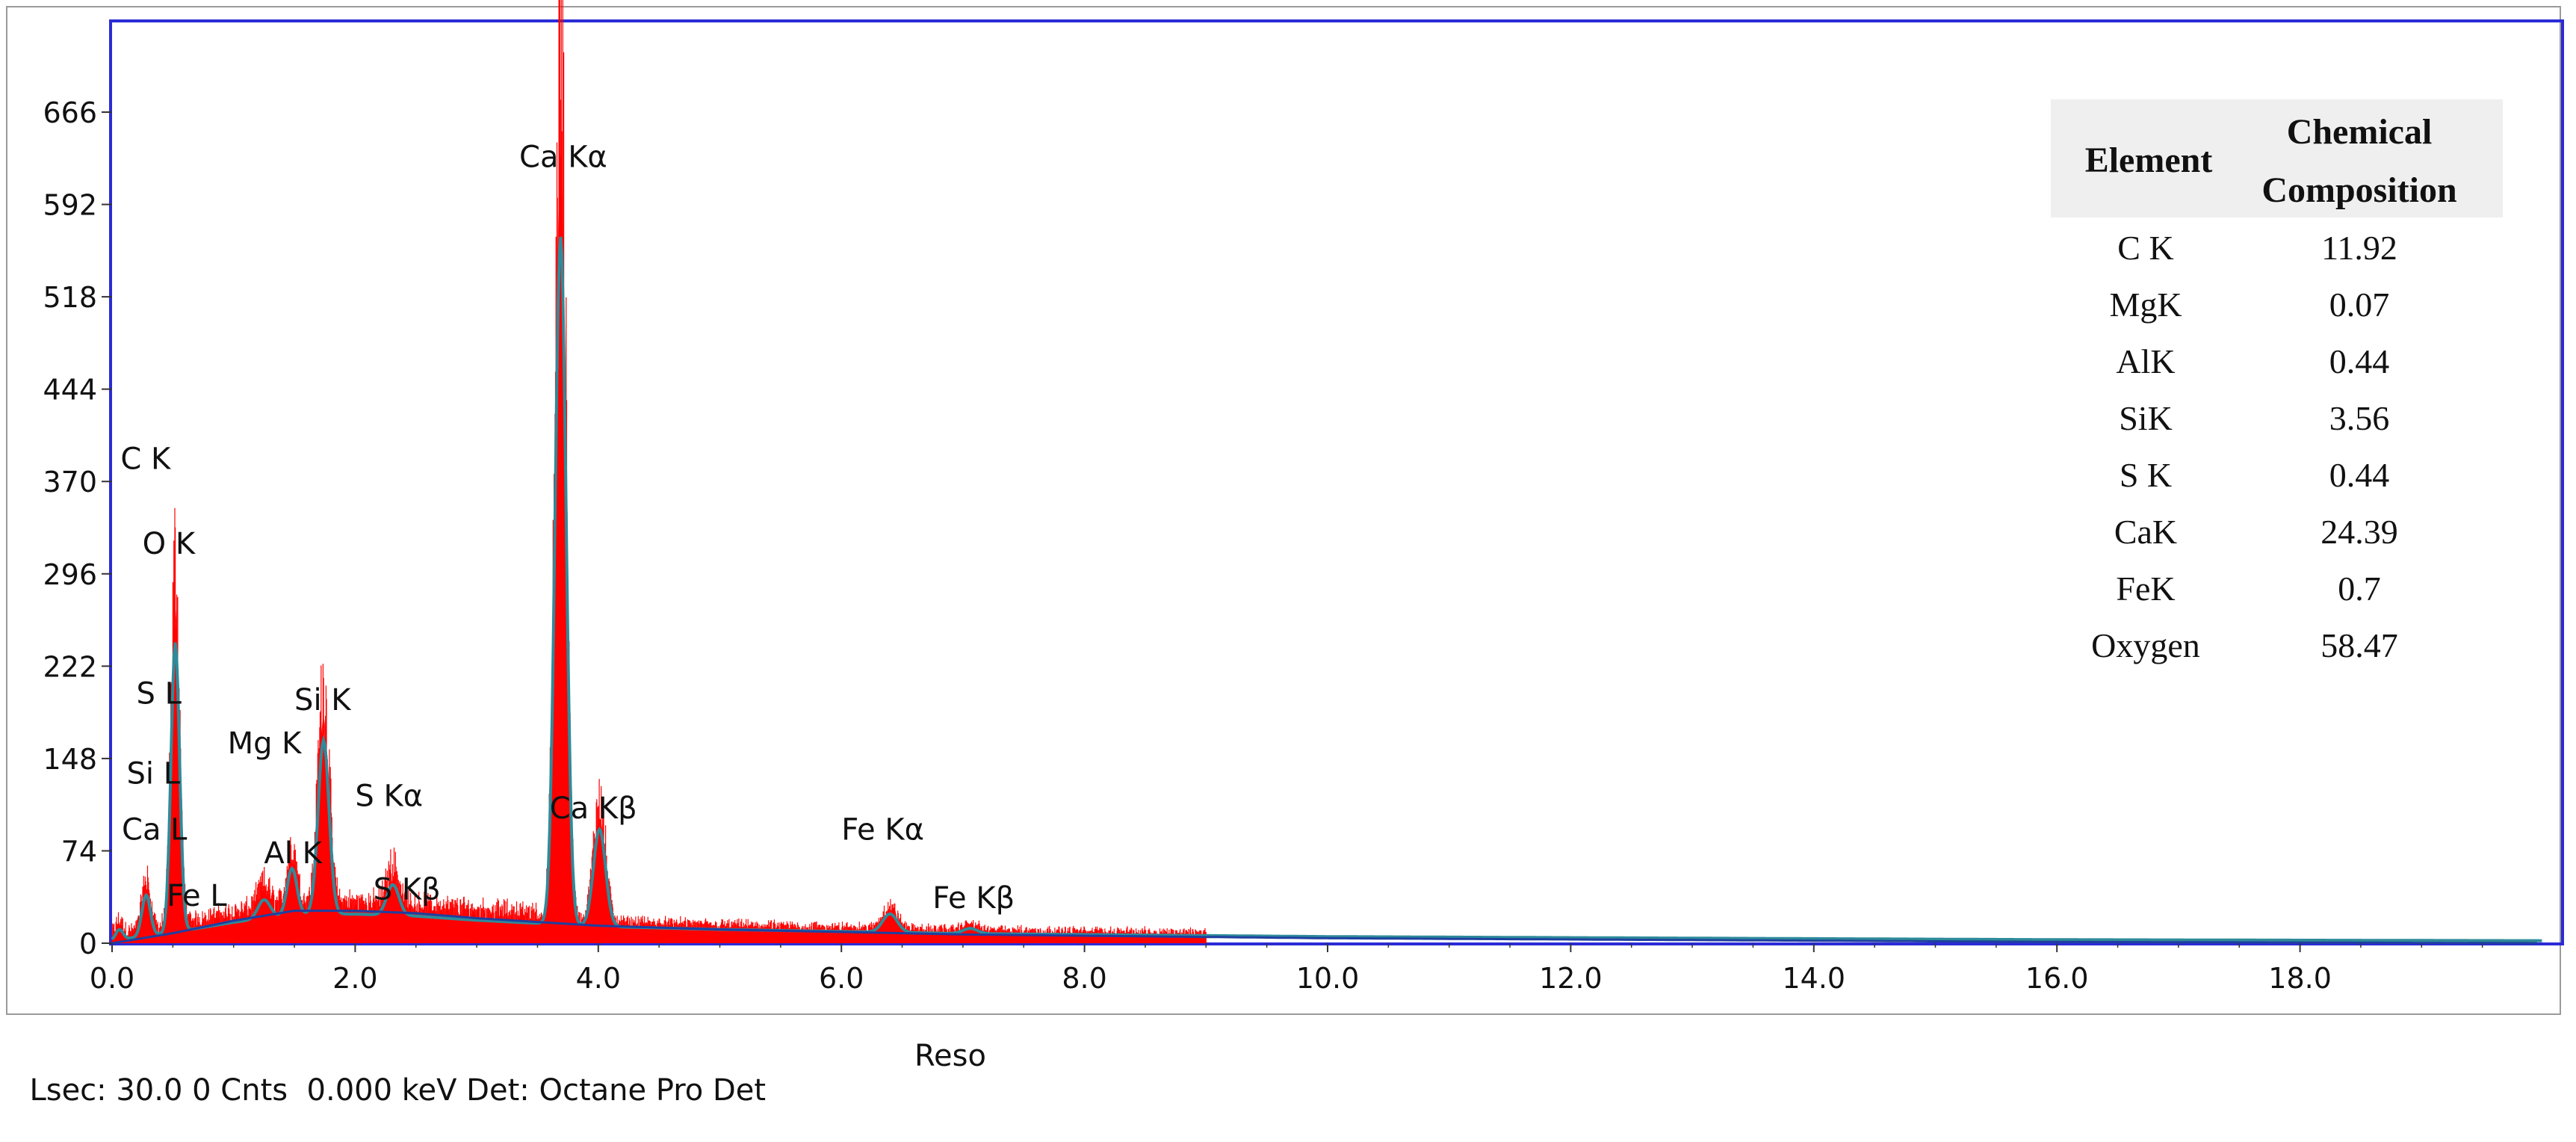 This screenshot has width=2576, height=1142. Describe the element at coordinates (2360, 132) in the screenshot. I see `table-header-chemical: Chemical` at that location.